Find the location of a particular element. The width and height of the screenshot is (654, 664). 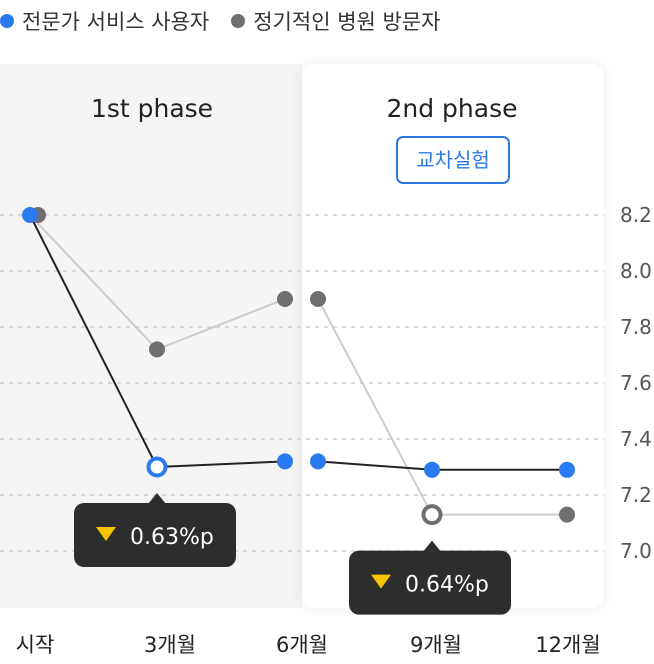

legend-label: 전문가 서비스 사용자 is located at coordinates (116, 22).